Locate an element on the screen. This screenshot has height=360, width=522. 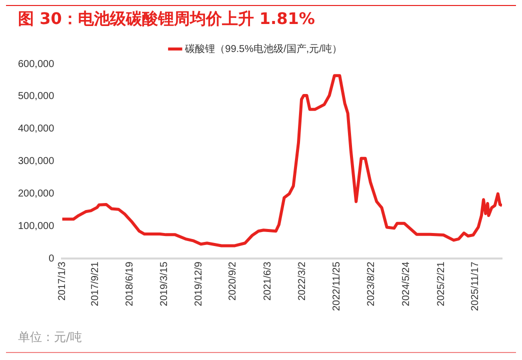
legend-label: 碳酸锂（99.5%电池级/国产,元/吨） is located at coordinates (263, 48).